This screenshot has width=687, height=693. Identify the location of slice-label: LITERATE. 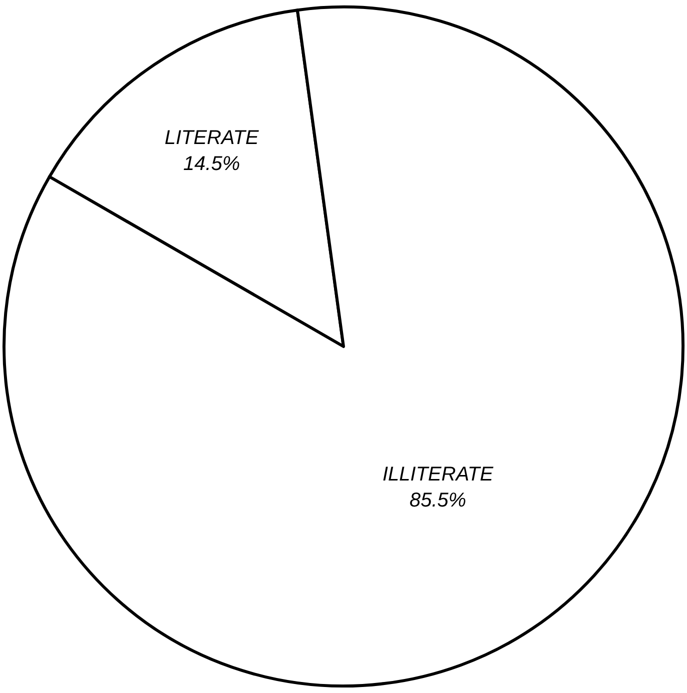
(212, 137).